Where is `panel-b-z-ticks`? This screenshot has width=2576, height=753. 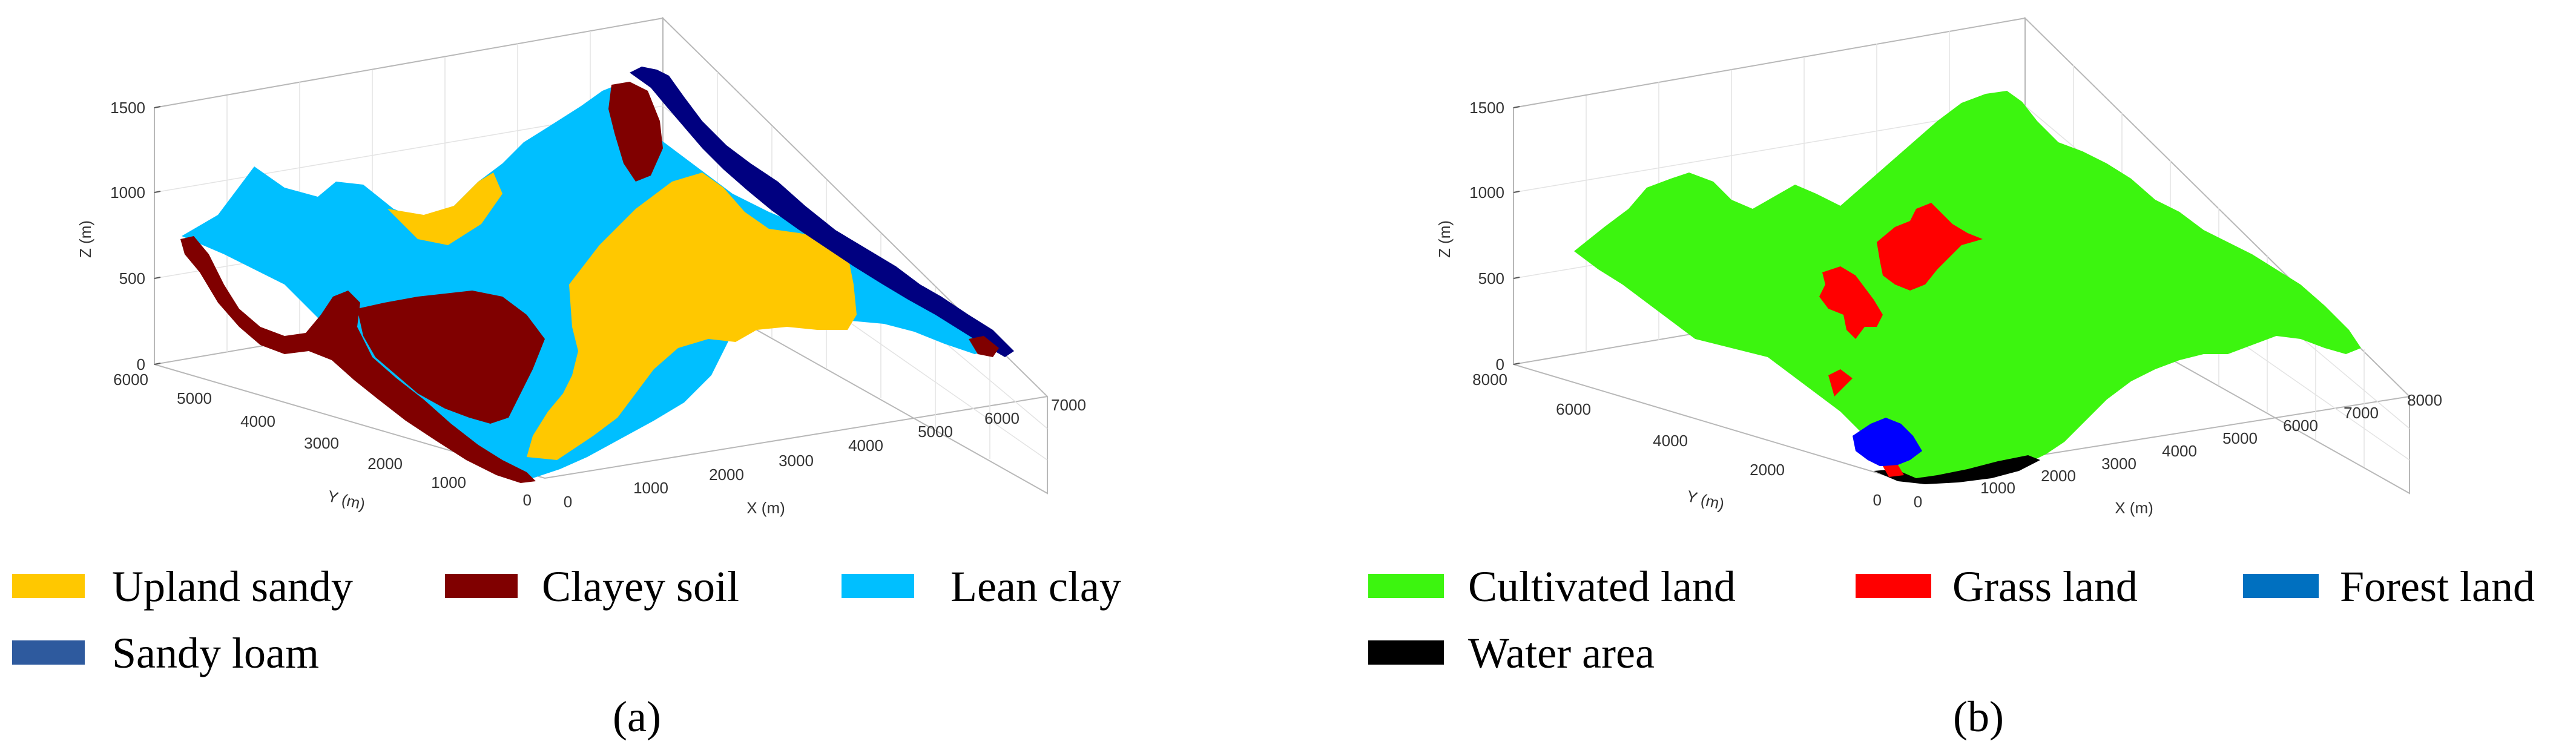
panel-b-z-ticks is located at coordinates (1517, 235).